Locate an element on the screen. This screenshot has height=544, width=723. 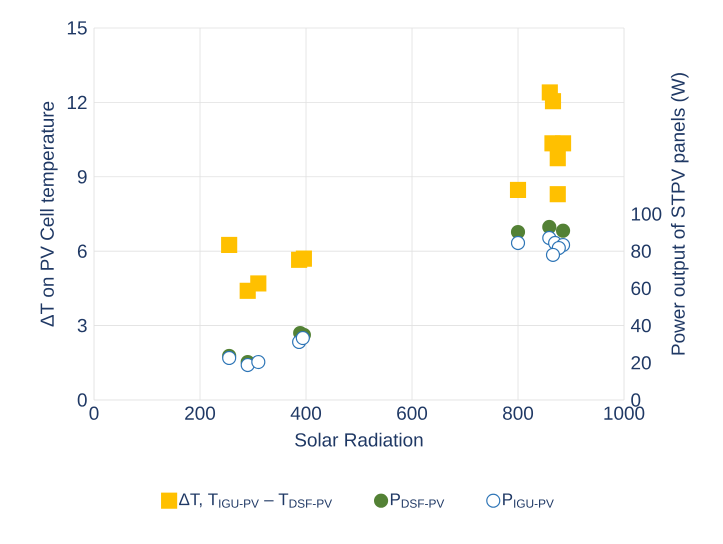
x-tick-label: 400 is located at coordinates (306, 413).